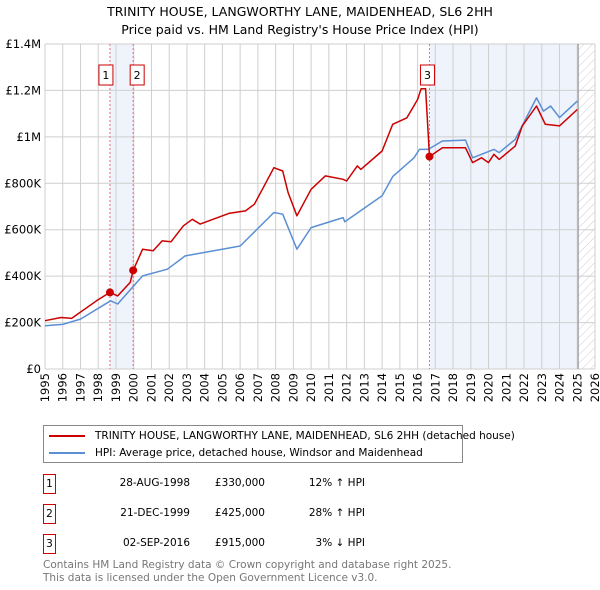  I want to click on y-tick-label: £600K, so click(22, 230).